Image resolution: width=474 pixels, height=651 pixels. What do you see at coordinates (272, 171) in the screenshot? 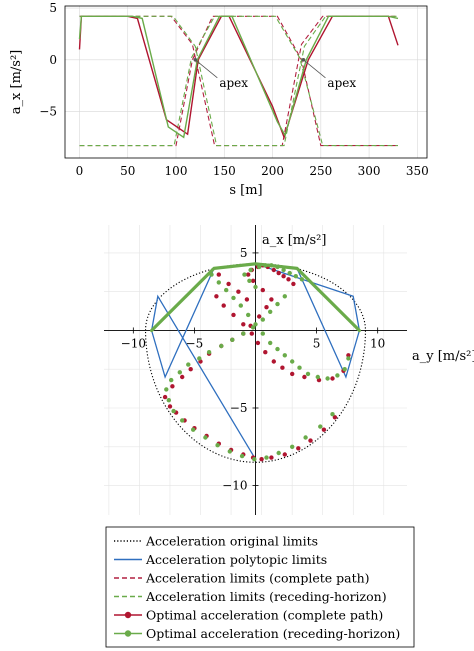
I see `top-xtick-label: 200` at bounding box center [272, 171].